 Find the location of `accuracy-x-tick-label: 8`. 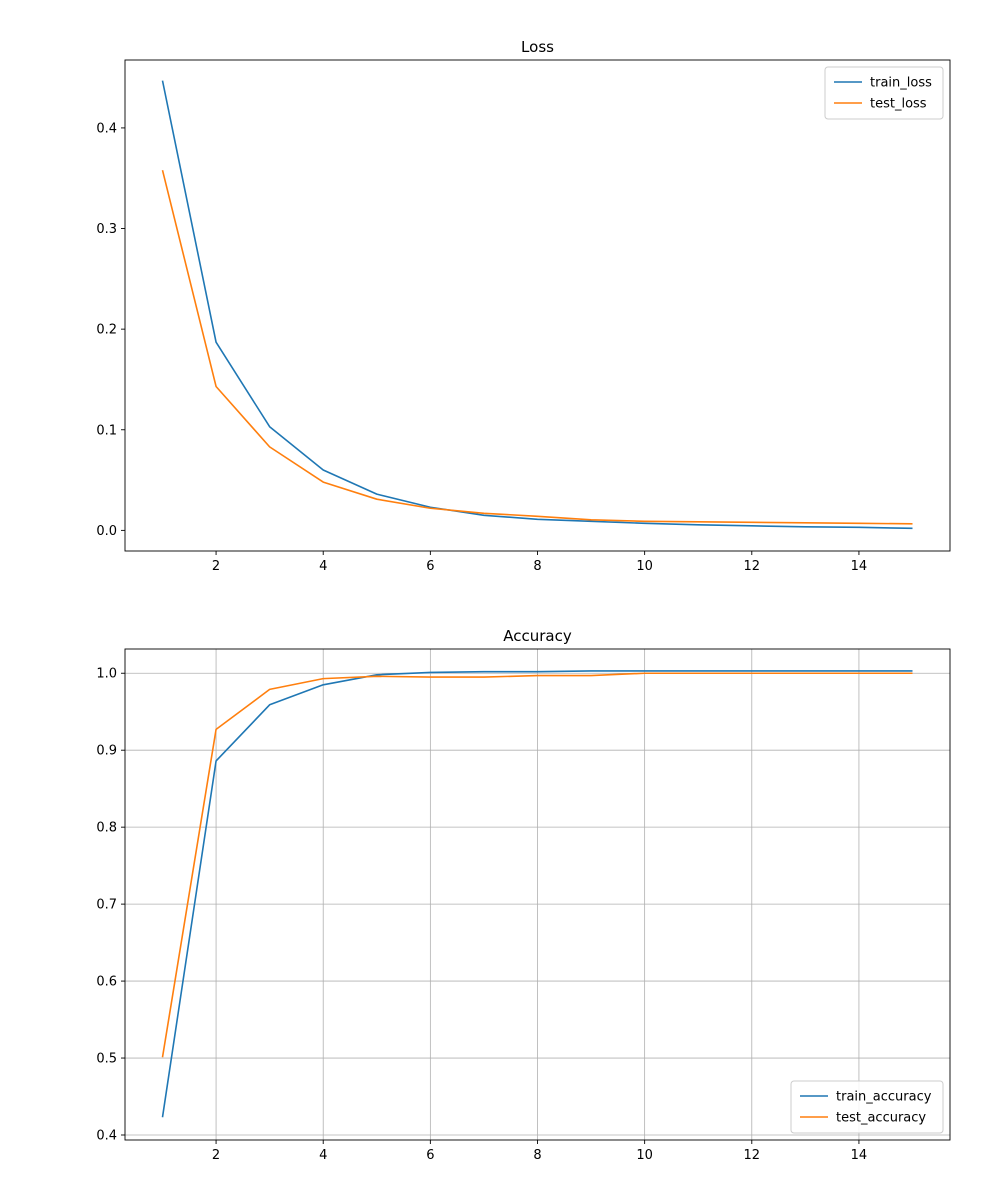

accuracy-x-tick-label: 8 is located at coordinates (537, 1155).